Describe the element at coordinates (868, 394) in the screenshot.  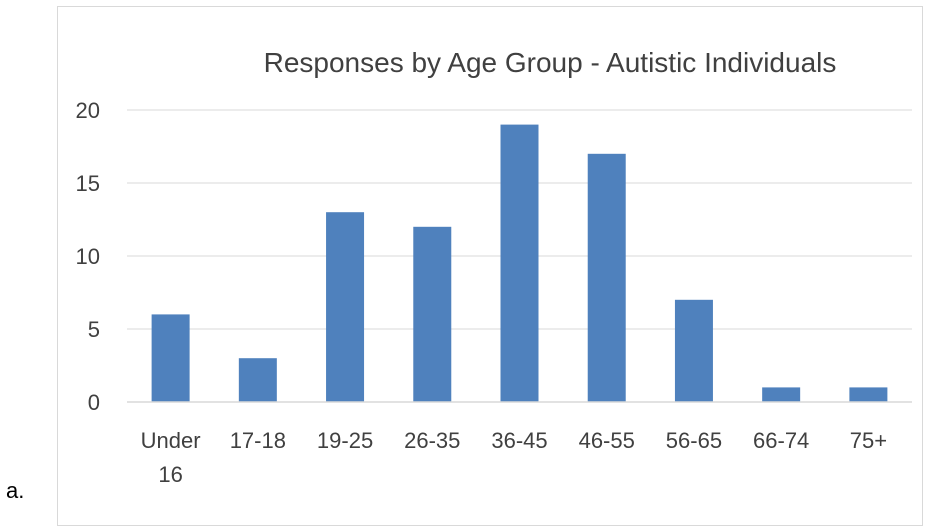
I see `bar-75-` at that location.